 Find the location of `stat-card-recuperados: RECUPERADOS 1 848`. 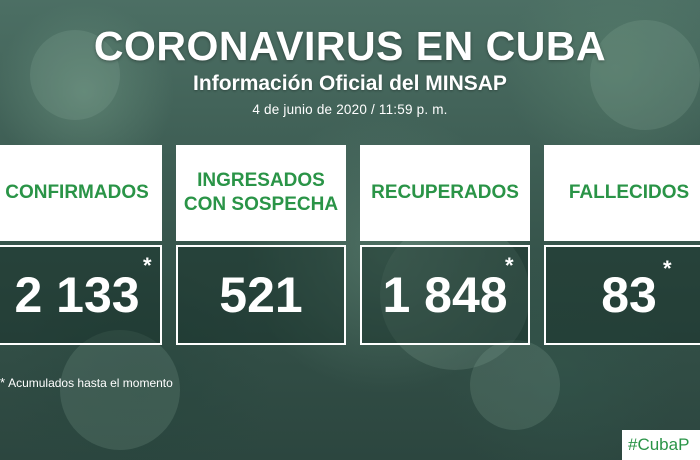

stat-card-recuperados: RECUPERADOS 1 848 is located at coordinates (445, 245).